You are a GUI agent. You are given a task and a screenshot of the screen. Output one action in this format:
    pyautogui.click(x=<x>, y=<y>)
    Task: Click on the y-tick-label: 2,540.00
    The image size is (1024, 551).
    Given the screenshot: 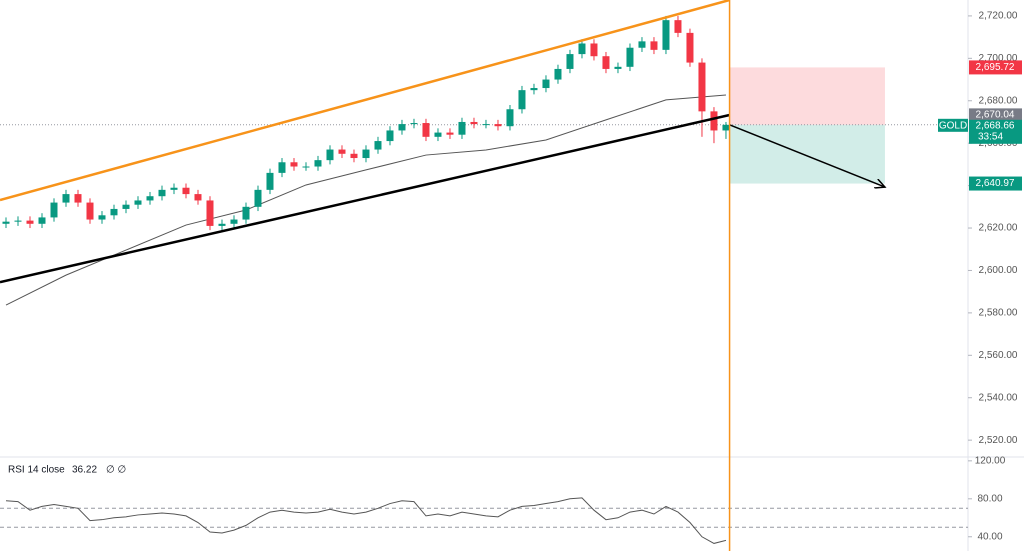 What is the action you would take?
    pyautogui.click(x=998, y=397)
    